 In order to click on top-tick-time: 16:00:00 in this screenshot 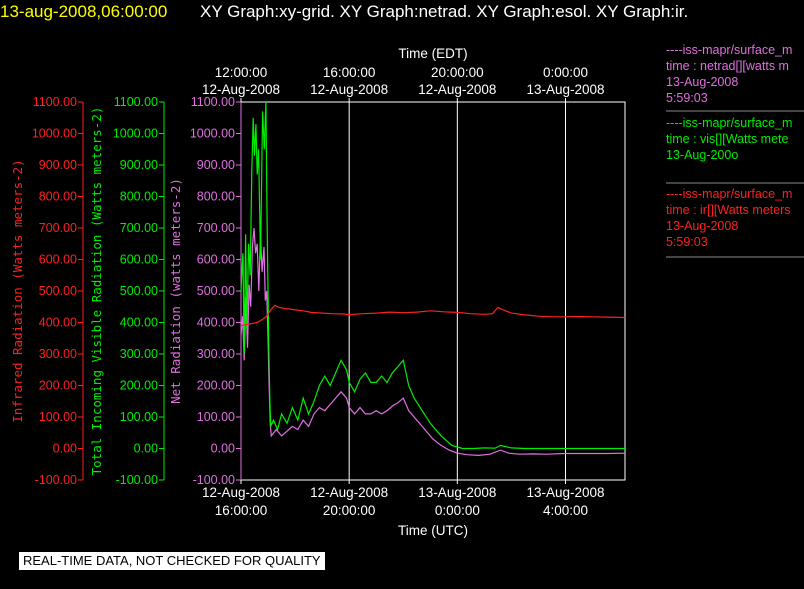, I will do `click(349, 72)`.